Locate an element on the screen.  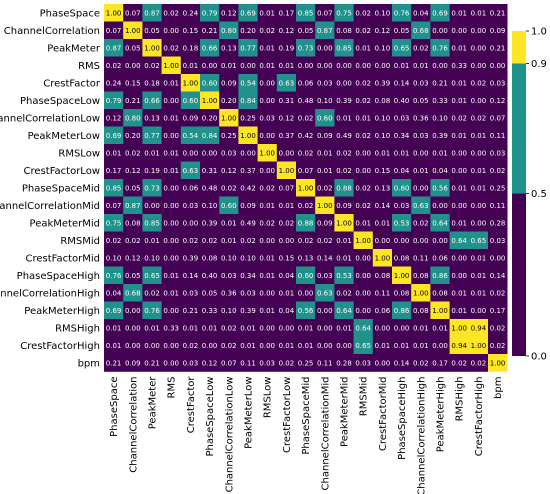
cell-value-label: 0.09 is located at coordinates (229, 83).